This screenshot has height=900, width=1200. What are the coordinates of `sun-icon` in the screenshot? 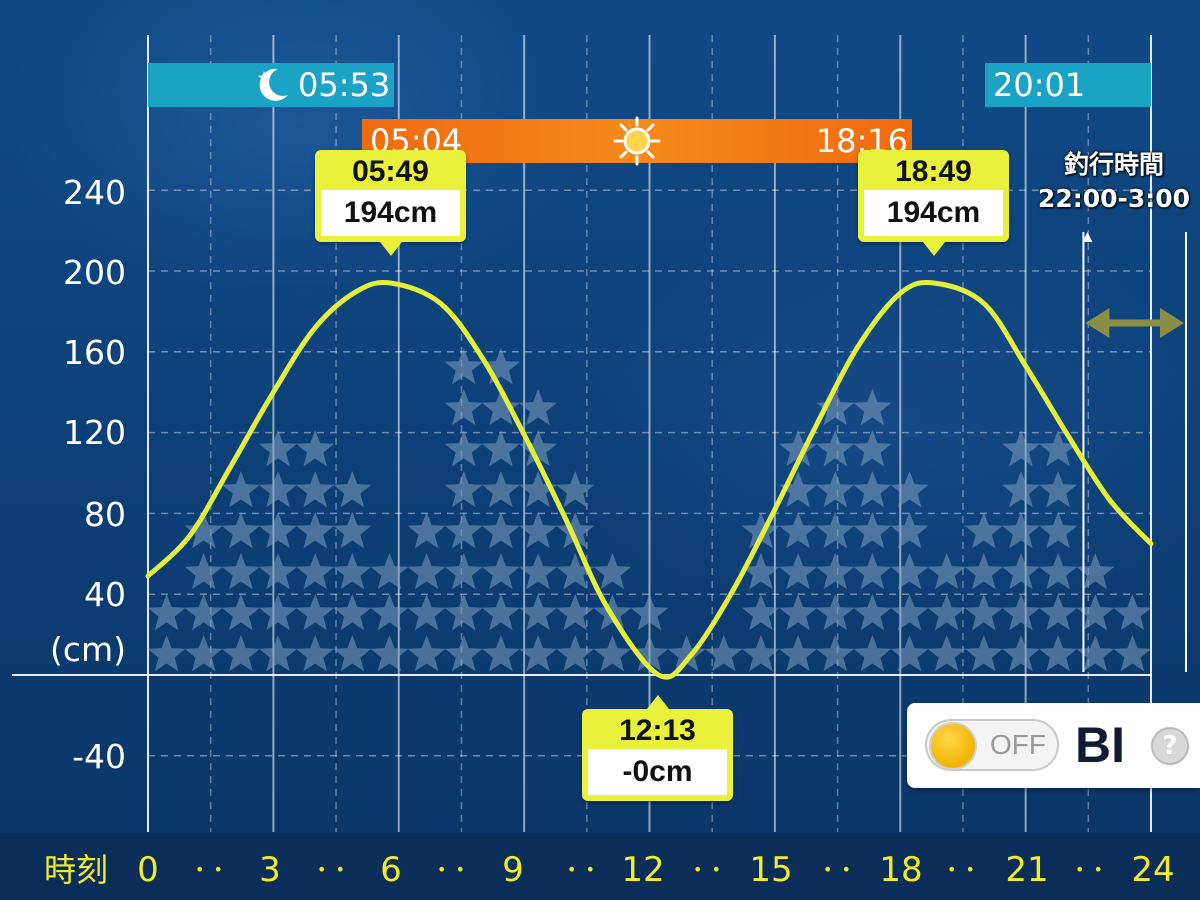 It's located at (637, 141).